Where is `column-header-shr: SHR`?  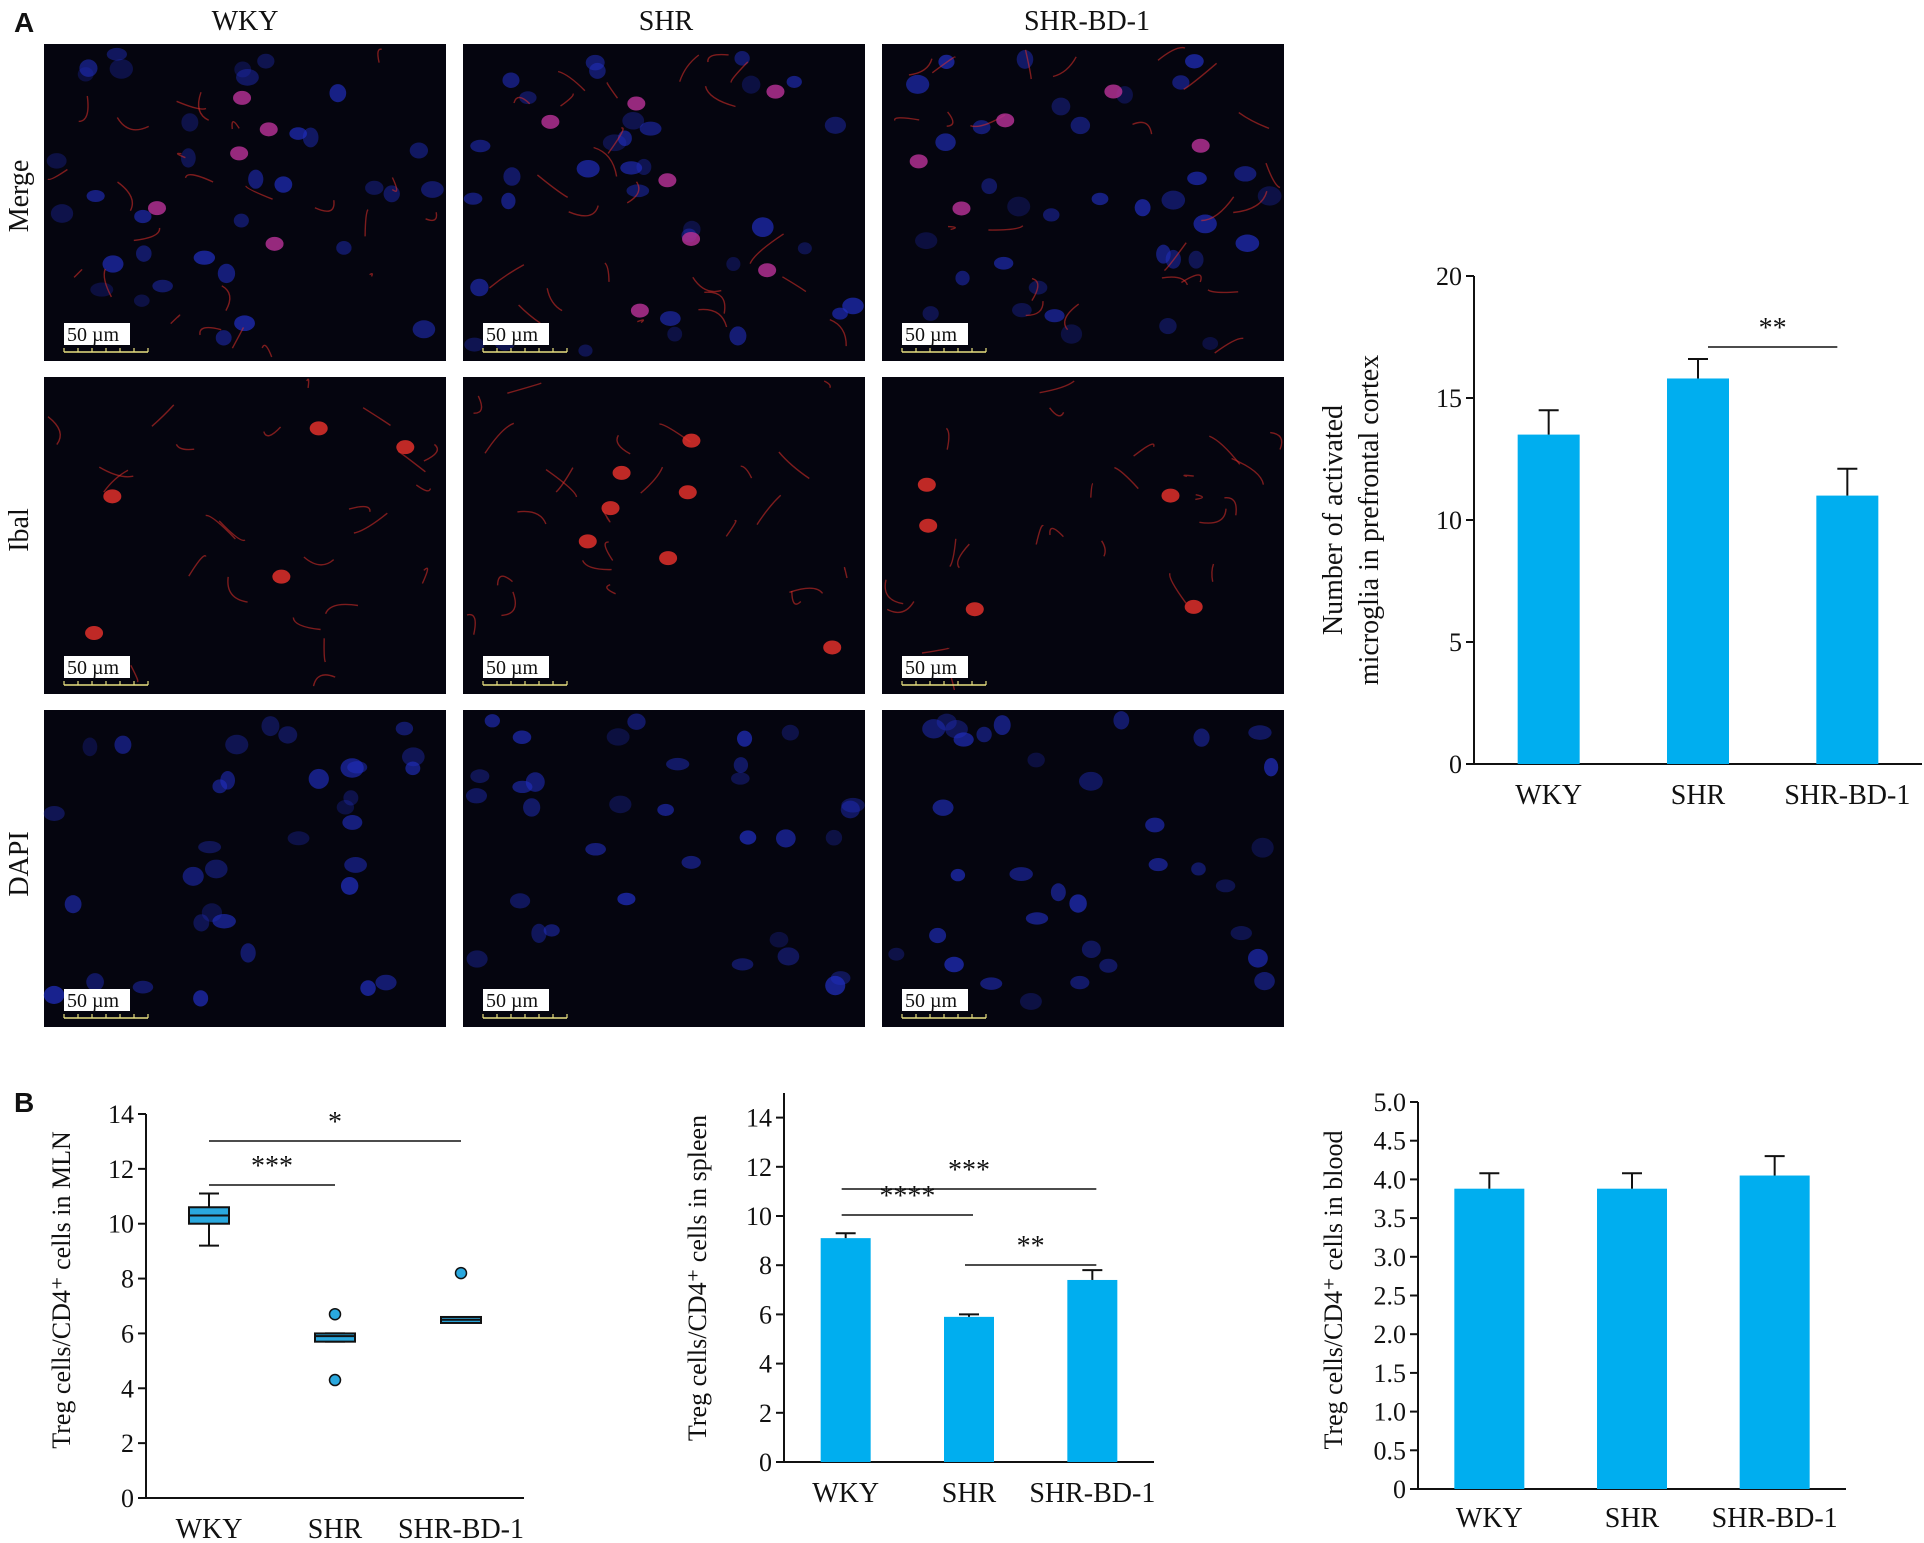
column-header-shr: SHR is located at coordinates (666, 21).